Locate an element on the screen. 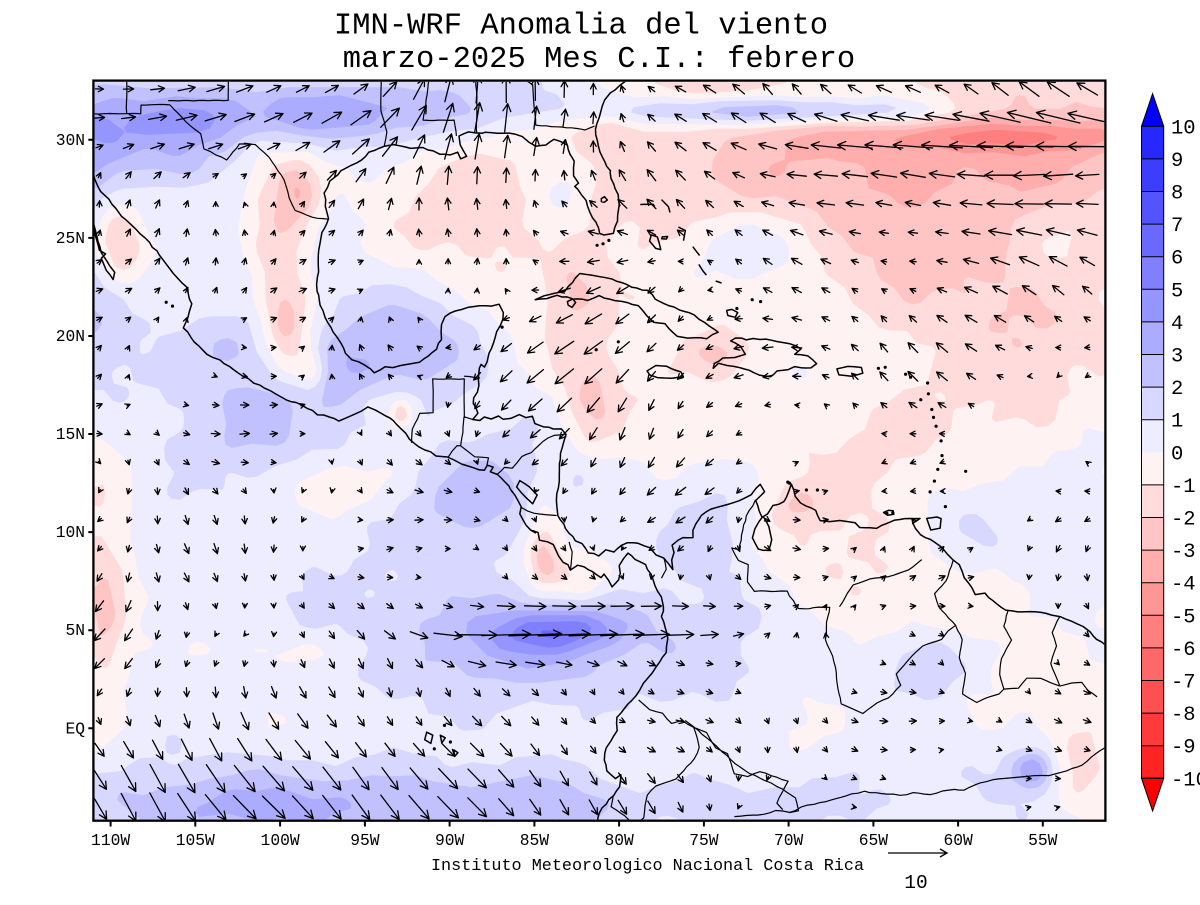 This screenshot has height=905, width=1200. svg-text: -3 is located at coordinates (1183, 552).